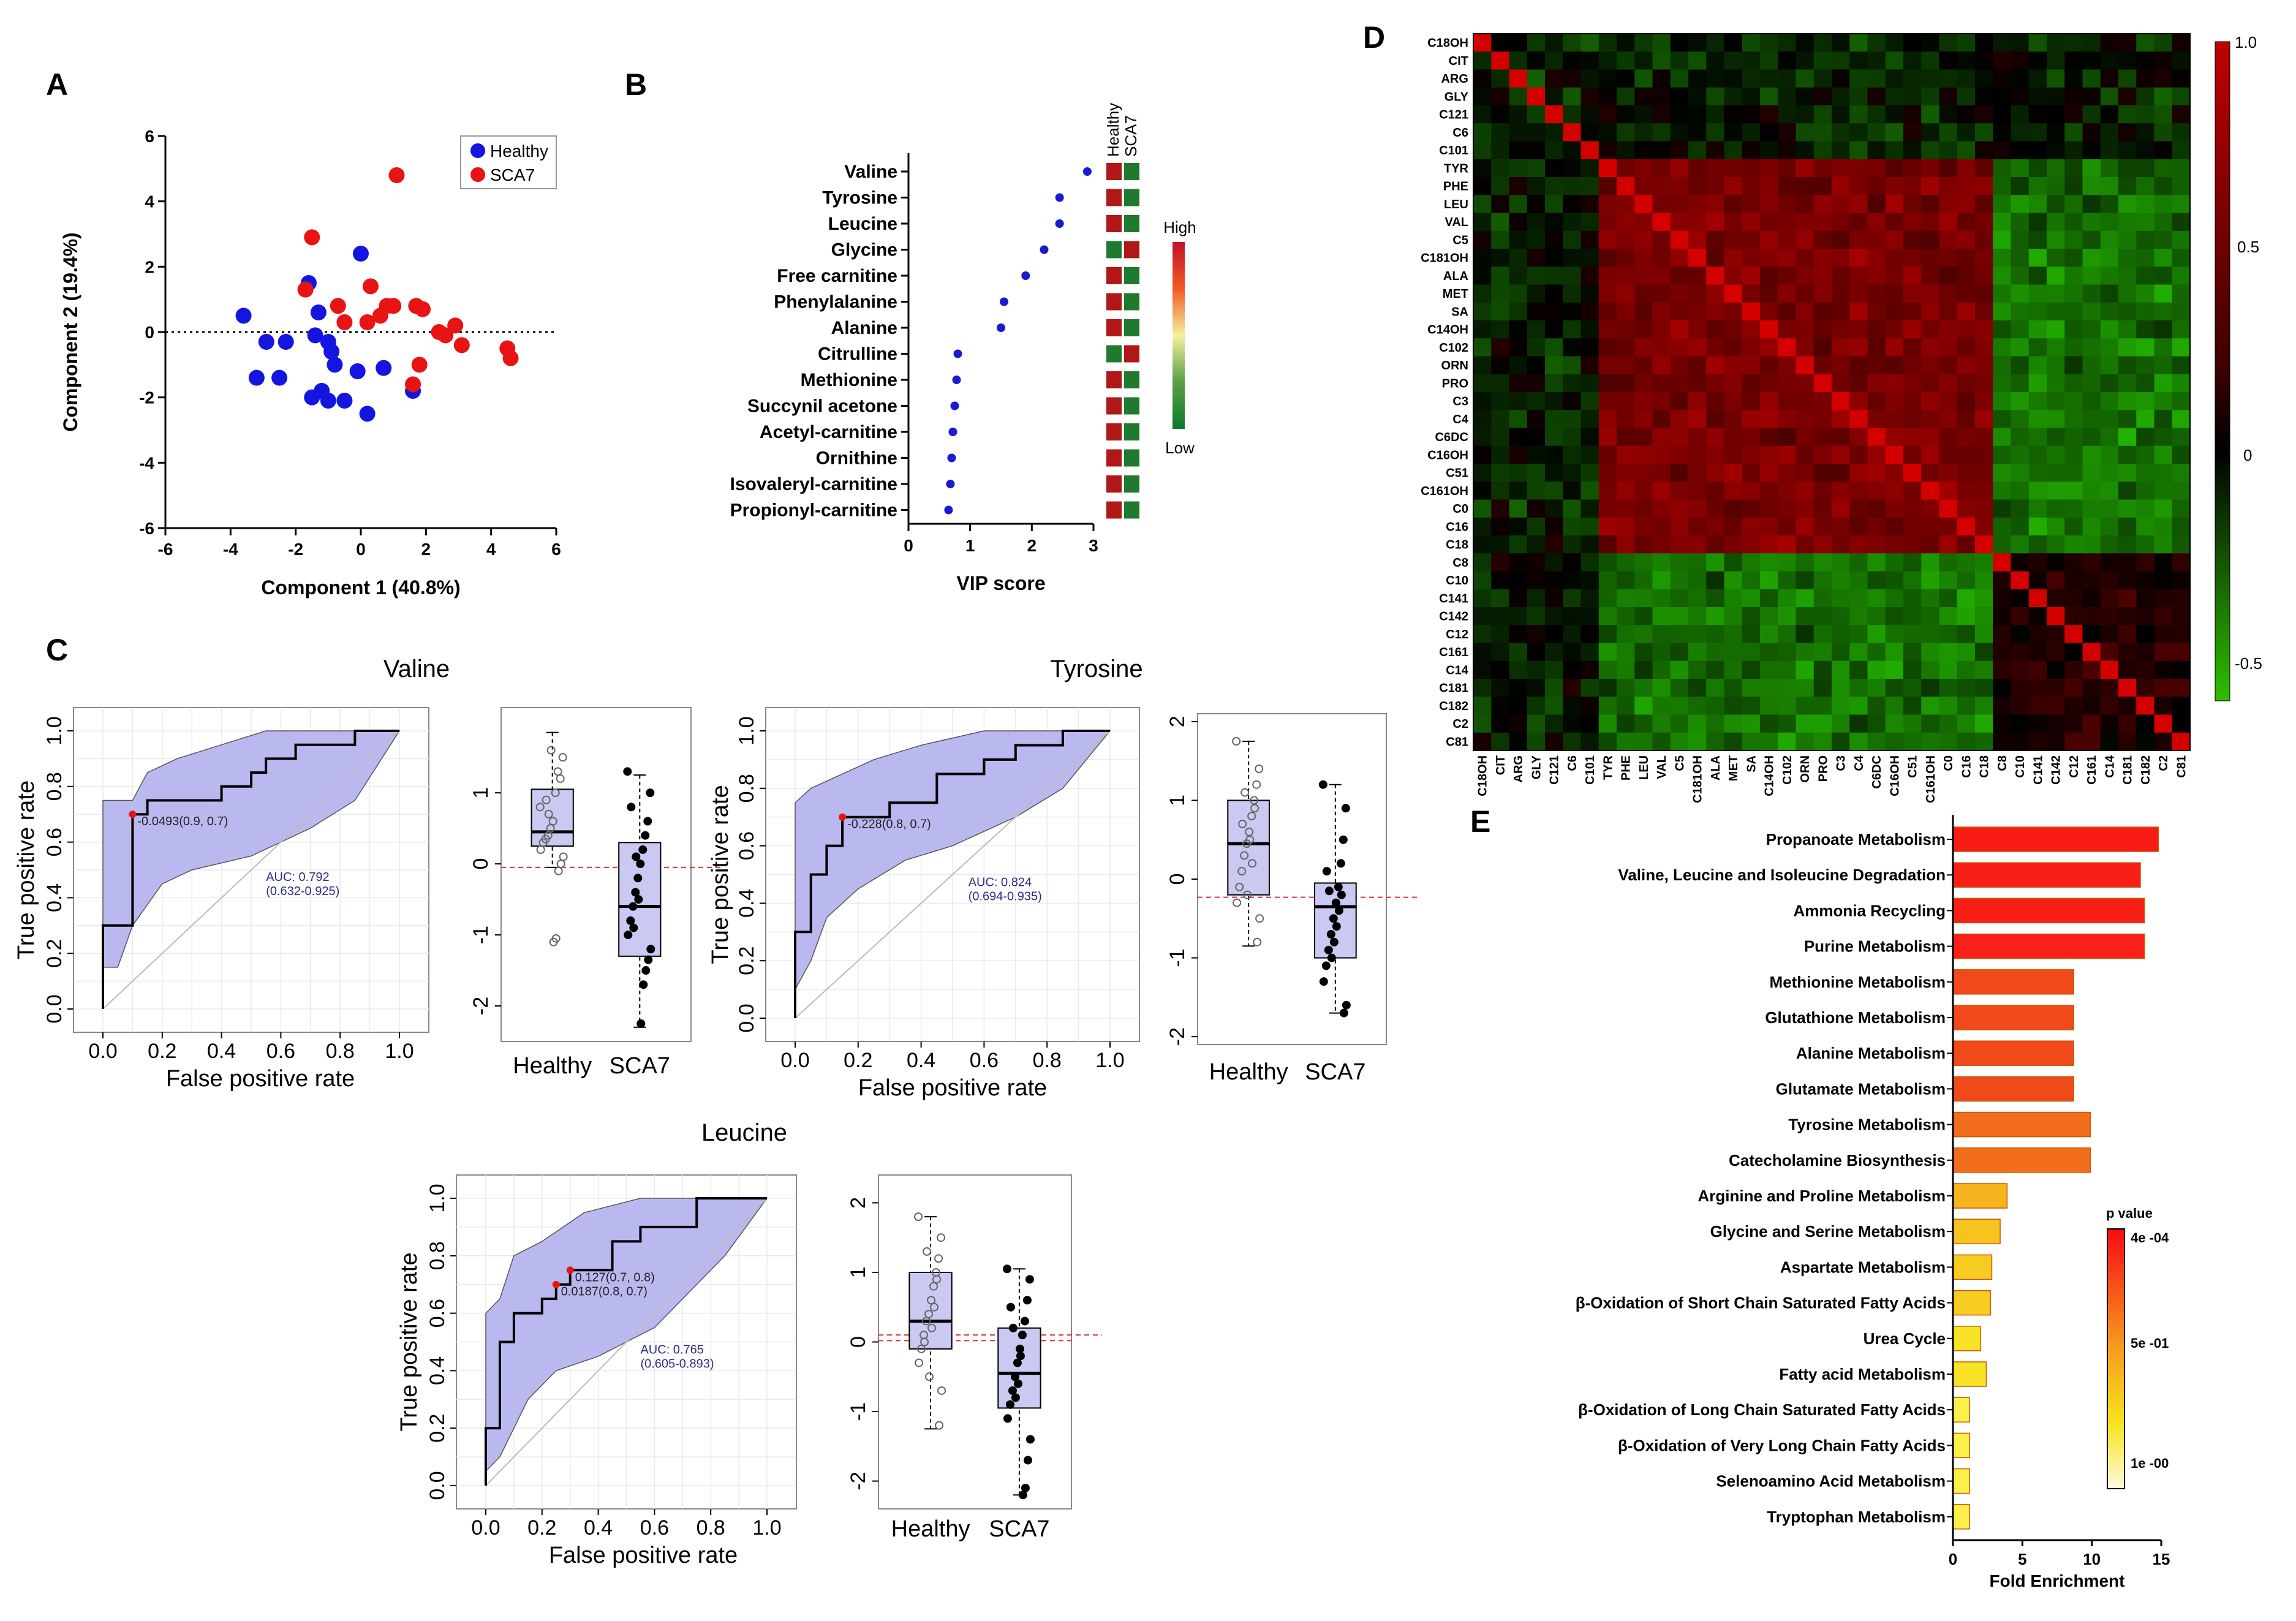  I want to click on a-point-healthy, so click(279, 378).